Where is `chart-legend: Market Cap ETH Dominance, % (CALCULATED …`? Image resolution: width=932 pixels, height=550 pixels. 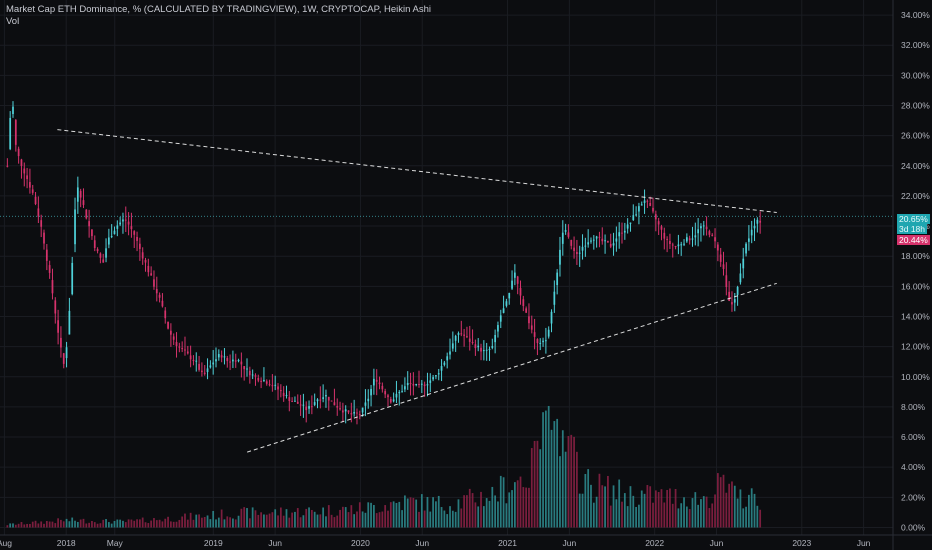
chart-legend: Market Cap ETH Dominance, % (CALCULATED … is located at coordinates (218, 16).